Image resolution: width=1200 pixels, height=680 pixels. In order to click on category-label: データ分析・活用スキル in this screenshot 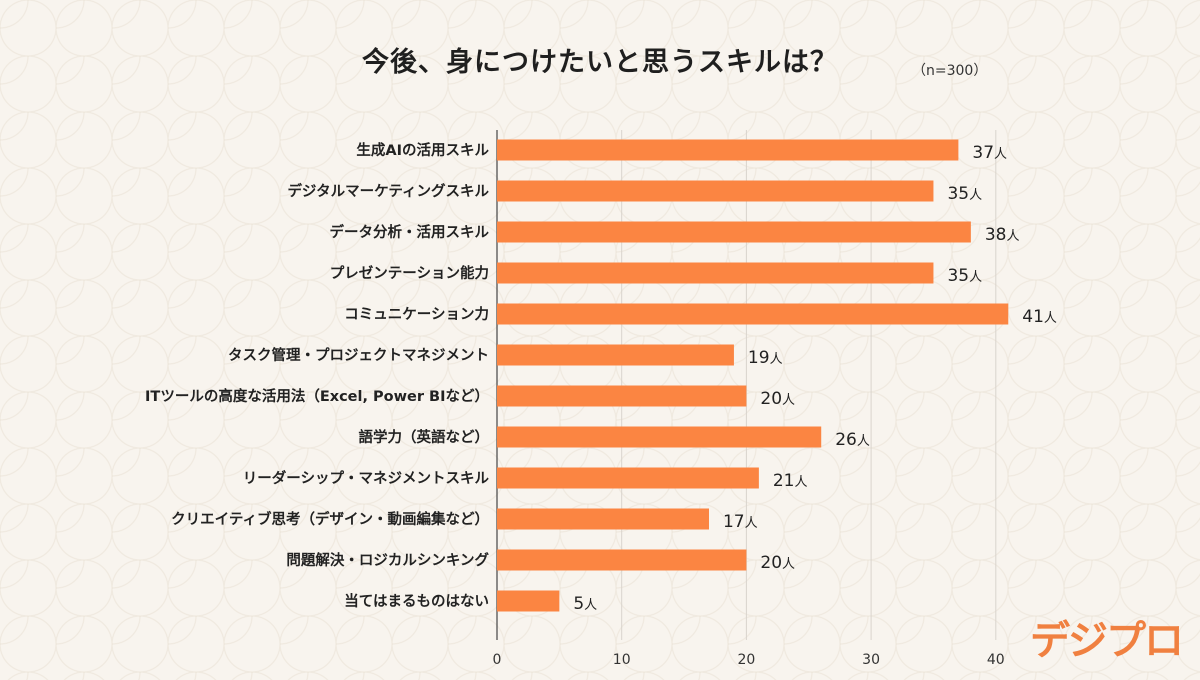, I will do `click(410, 232)`.